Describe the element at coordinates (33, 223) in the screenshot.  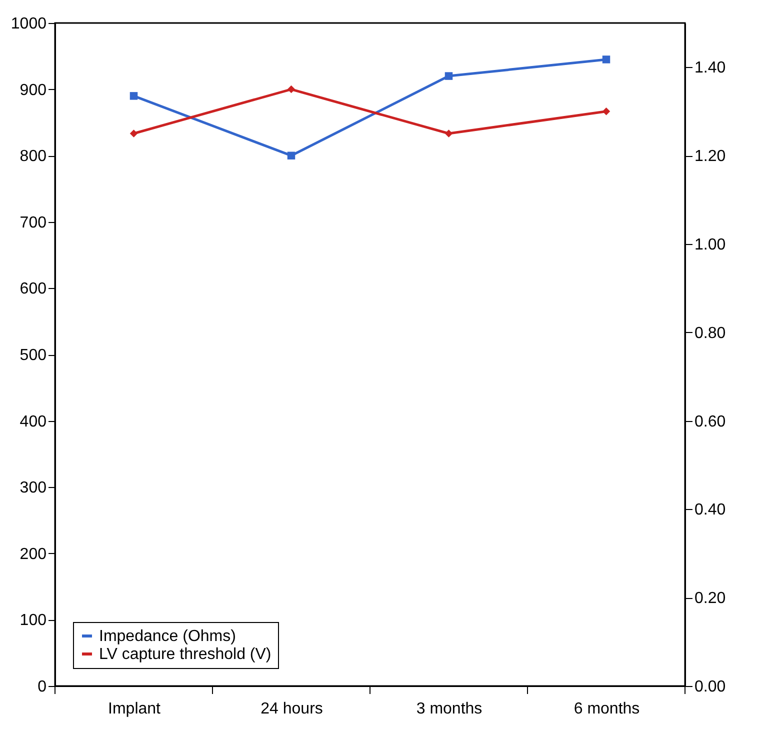
I see `y-tick-label: 700` at that location.